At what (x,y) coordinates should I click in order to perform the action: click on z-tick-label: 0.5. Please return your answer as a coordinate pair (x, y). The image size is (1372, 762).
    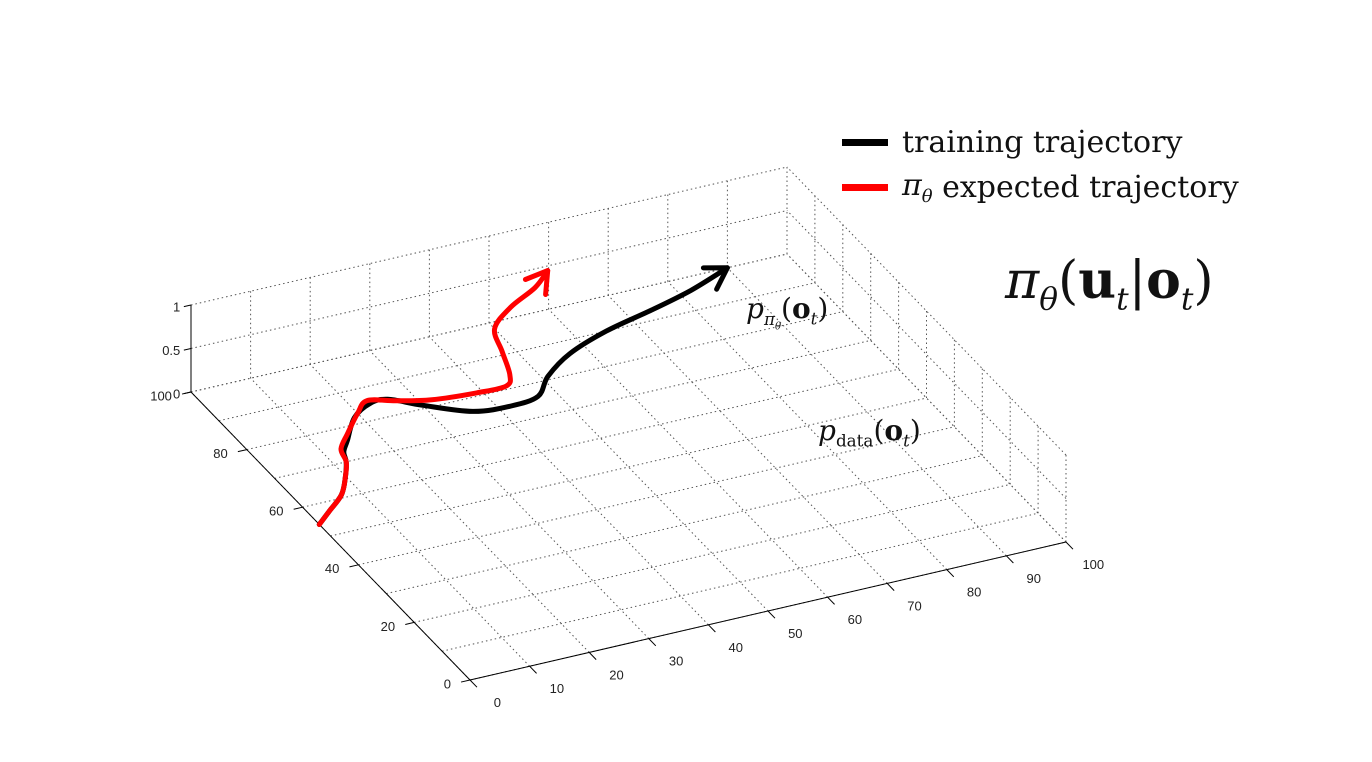
    Looking at the image, I should click on (171, 350).